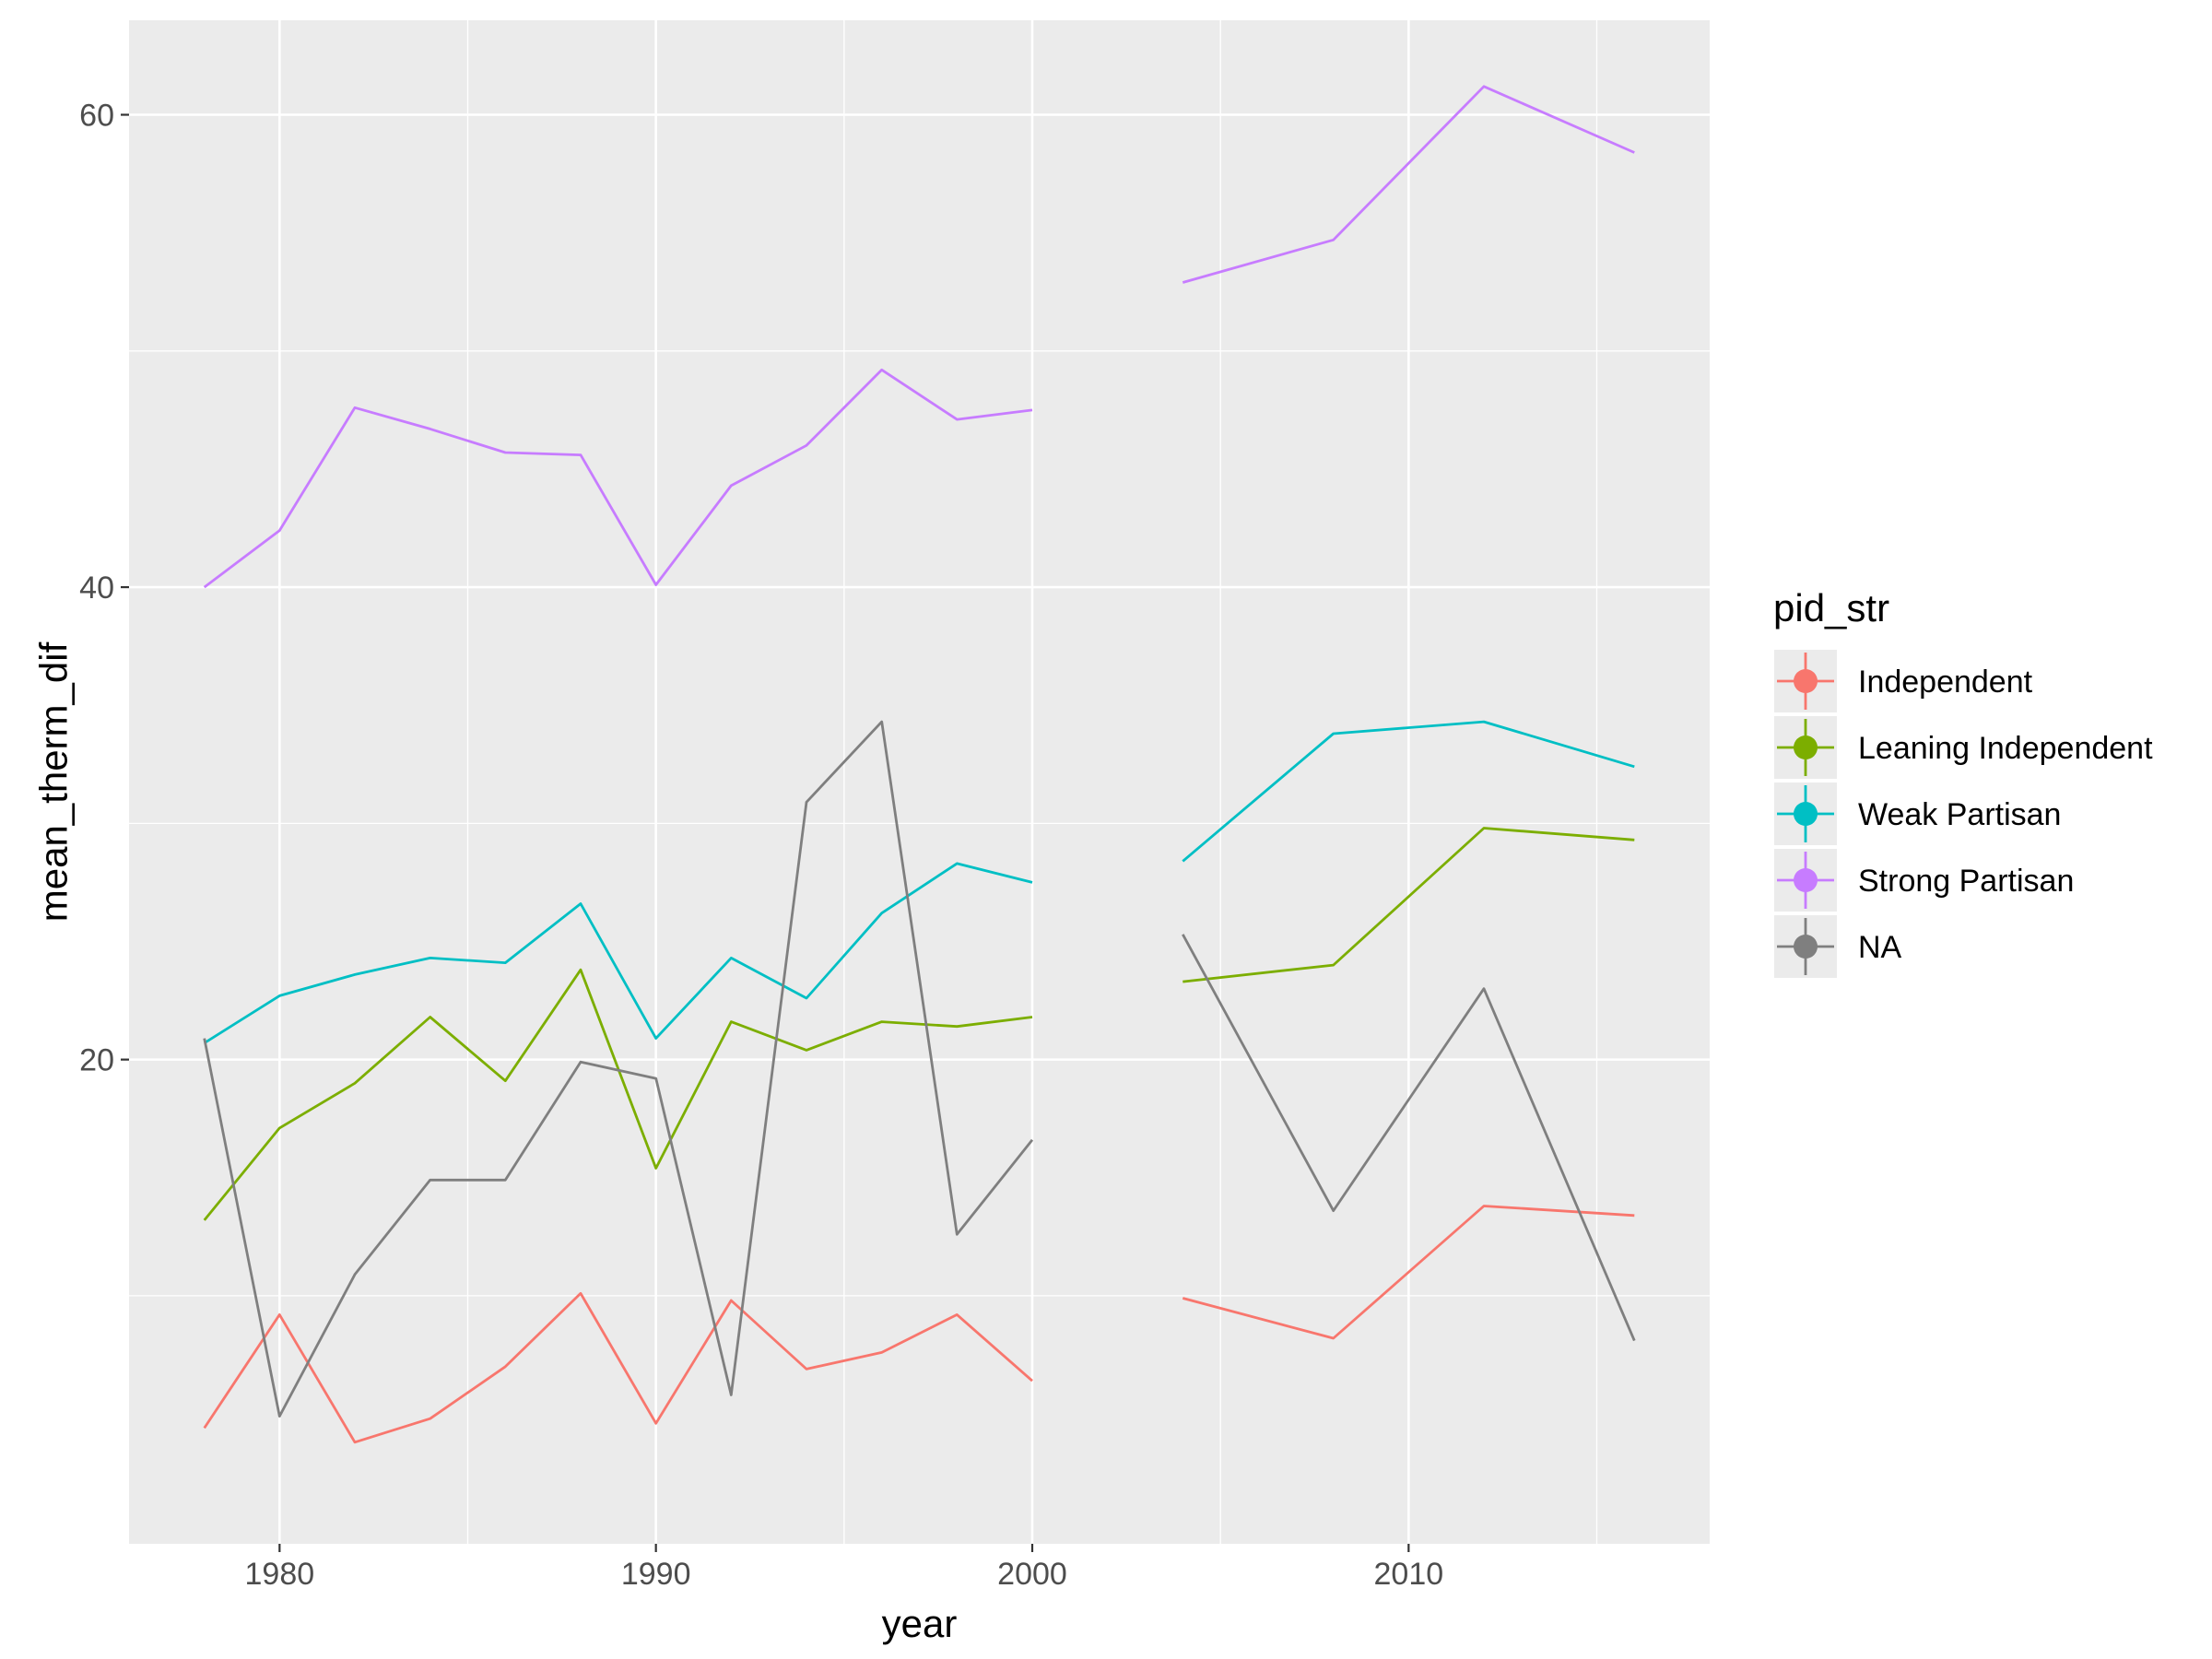 This screenshot has height=1659, width=2212. Describe the element at coordinates (1880, 947) in the screenshot. I see `legend-entry-label: NA` at that location.